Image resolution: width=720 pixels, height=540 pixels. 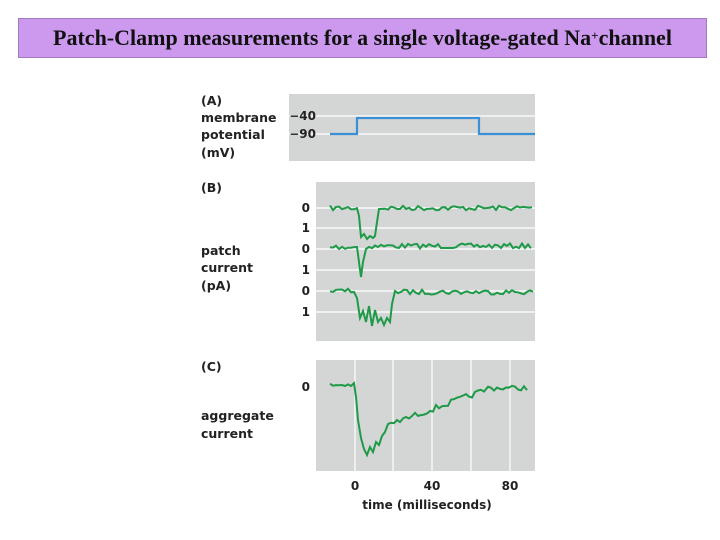 What do you see at coordinates (306, 387) in the screenshot?
I see `panel-c-y-tick-0: 0` at bounding box center [306, 387].